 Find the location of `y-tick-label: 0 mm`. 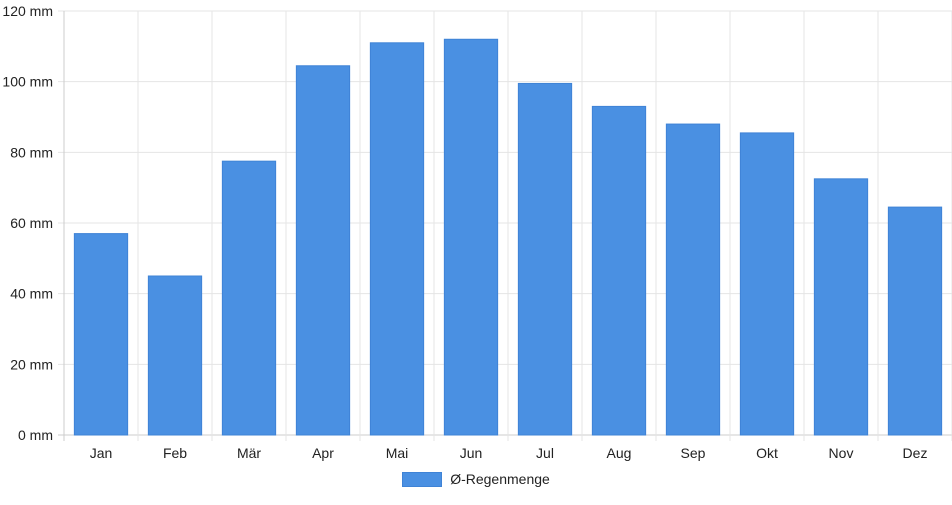

y-tick-label: 0 mm is located at coordinates (35, 435).